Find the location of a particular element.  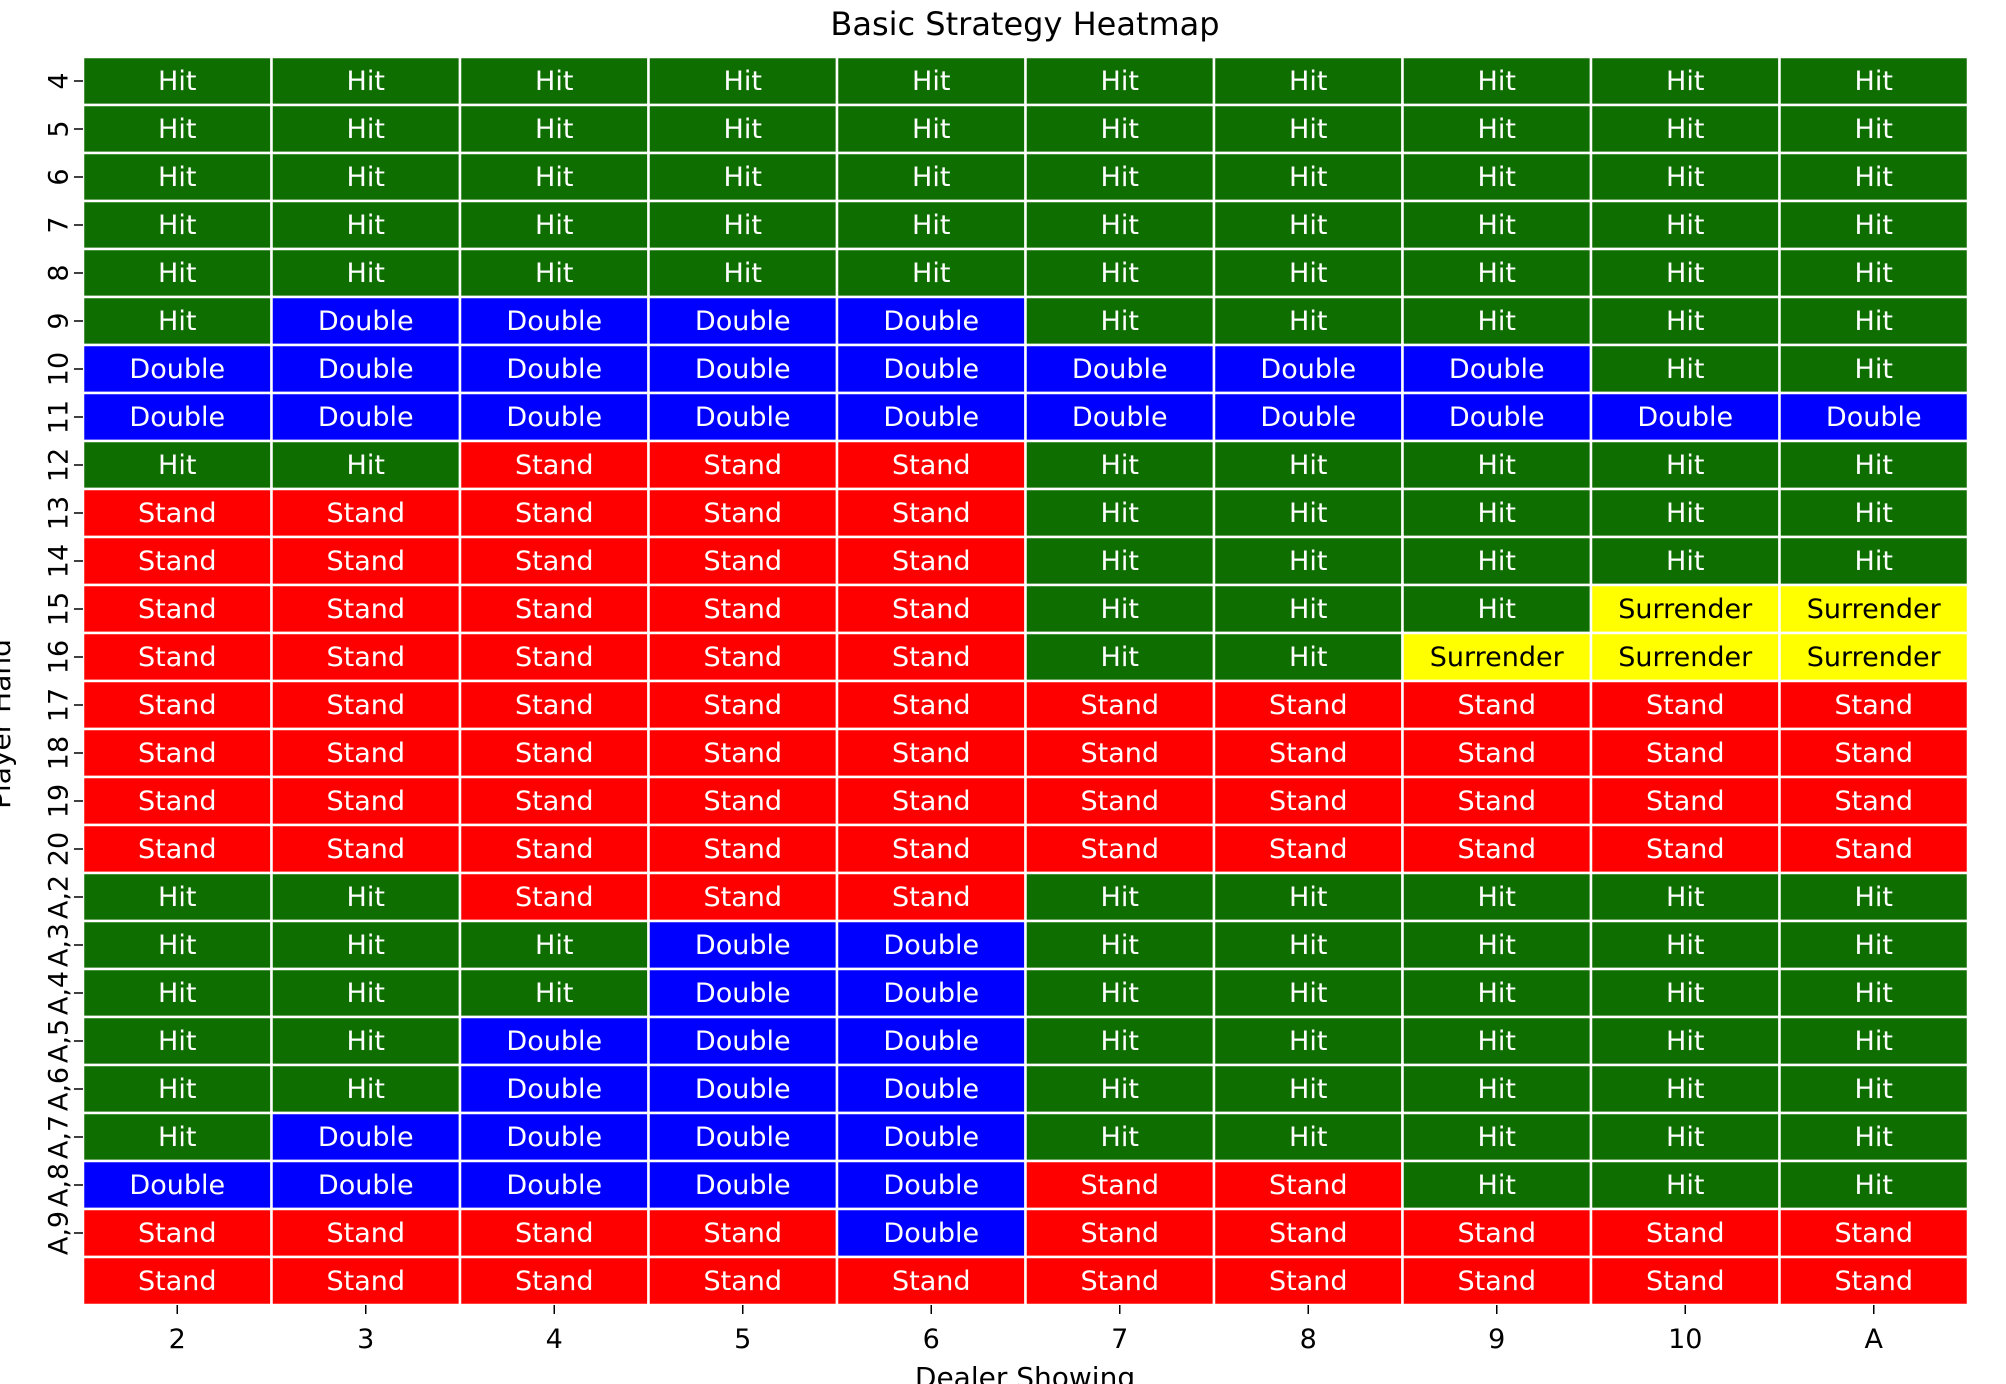

y-tick-label: 16 is located at coordinates (59, 657).